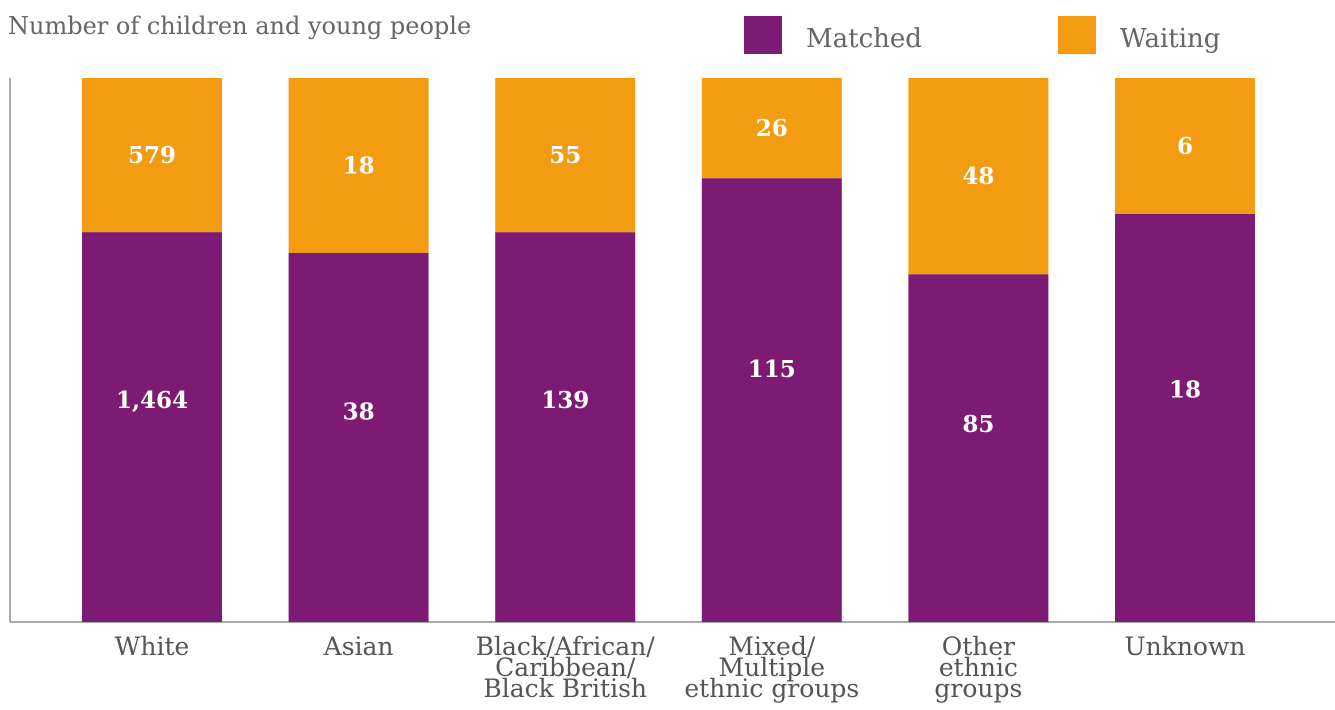 This screenshot has height=710, width=1335. What do you see at coordinates (566, 646) in the screenshot?
I see `x-tick-label-line: Black/African/` at bounding box center [566, 646].